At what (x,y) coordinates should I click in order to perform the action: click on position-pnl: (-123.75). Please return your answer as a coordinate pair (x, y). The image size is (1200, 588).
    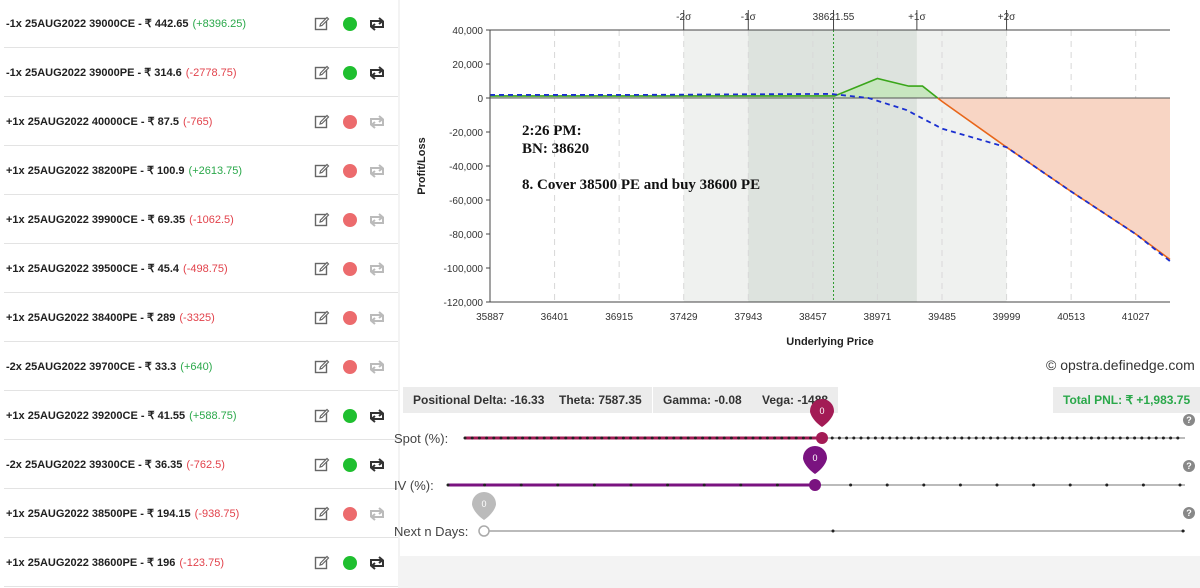
    Looking at the image, I should click on (202, 563).